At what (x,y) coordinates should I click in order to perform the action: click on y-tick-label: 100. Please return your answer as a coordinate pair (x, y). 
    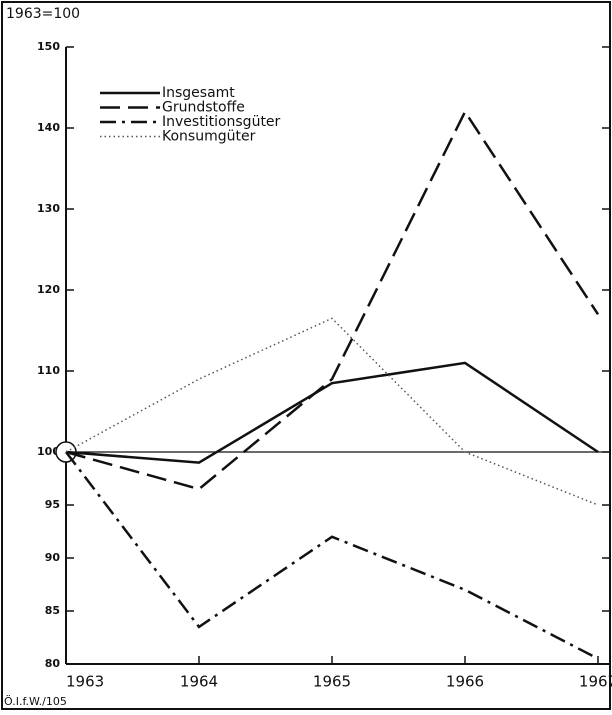
    Looking at the image, I should click on (48, 451).